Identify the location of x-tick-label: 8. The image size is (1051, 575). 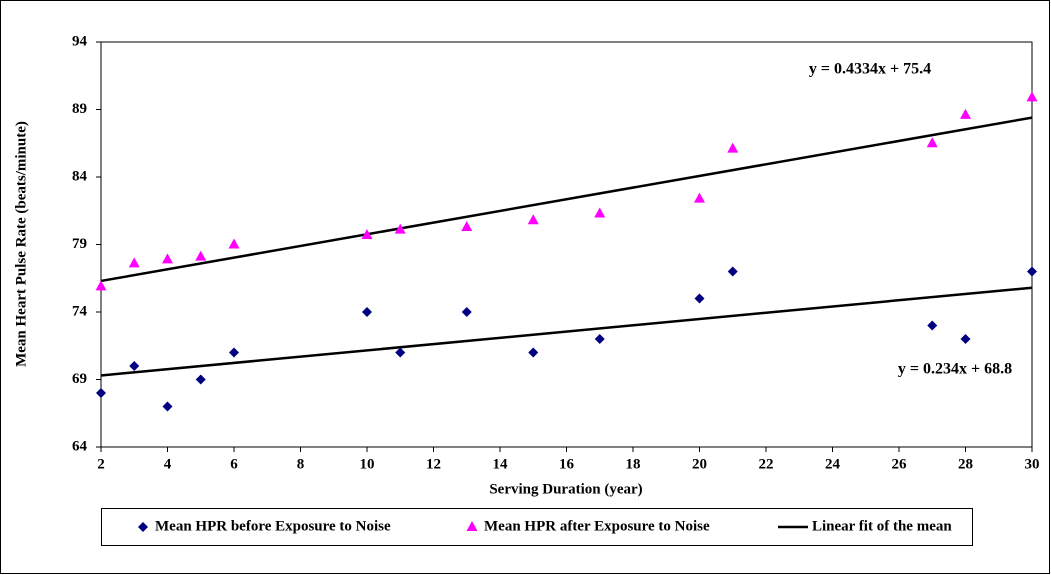
(301, 464).